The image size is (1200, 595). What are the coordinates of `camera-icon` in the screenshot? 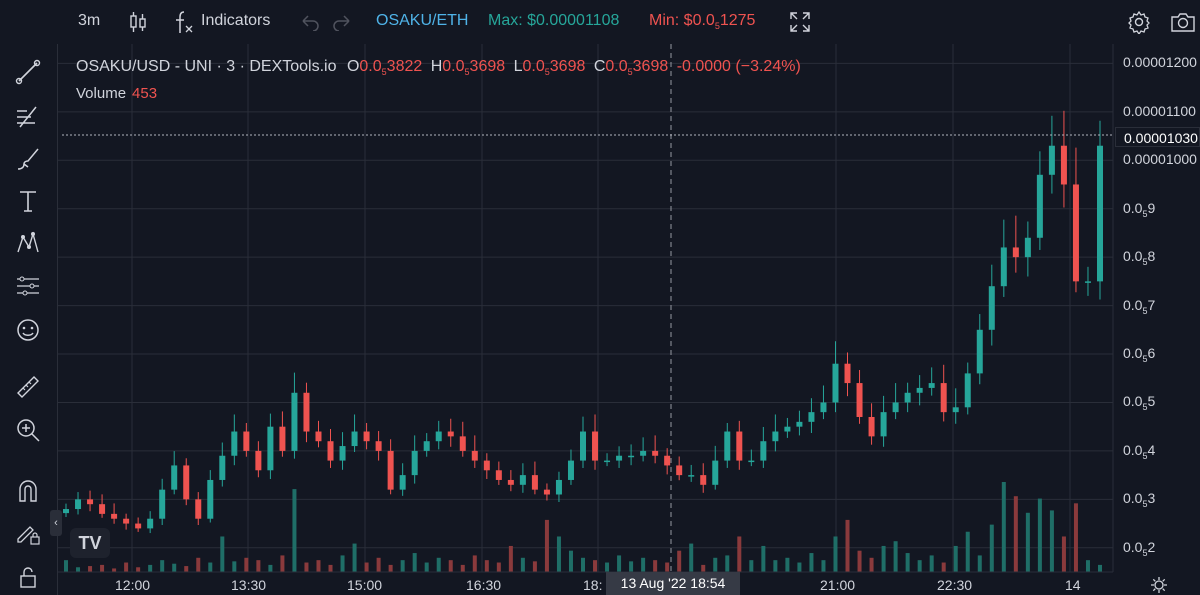 It's located at (1183, 22).